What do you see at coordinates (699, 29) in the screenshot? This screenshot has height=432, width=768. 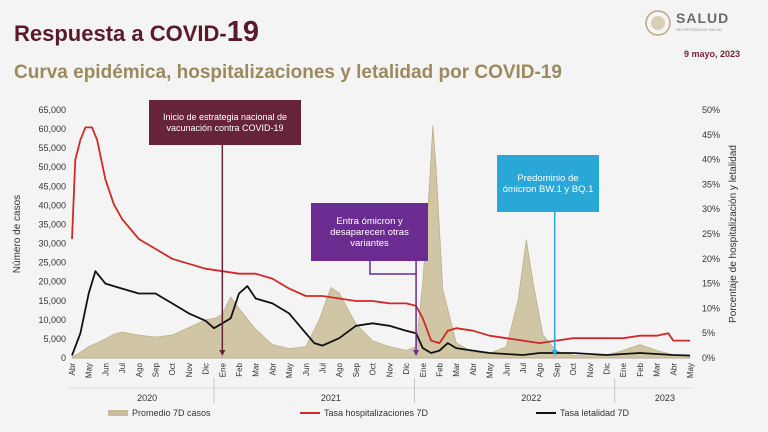 I see `logo-subtext: SECRETARÍA DE SALUD` at bounding box center [699, 29].